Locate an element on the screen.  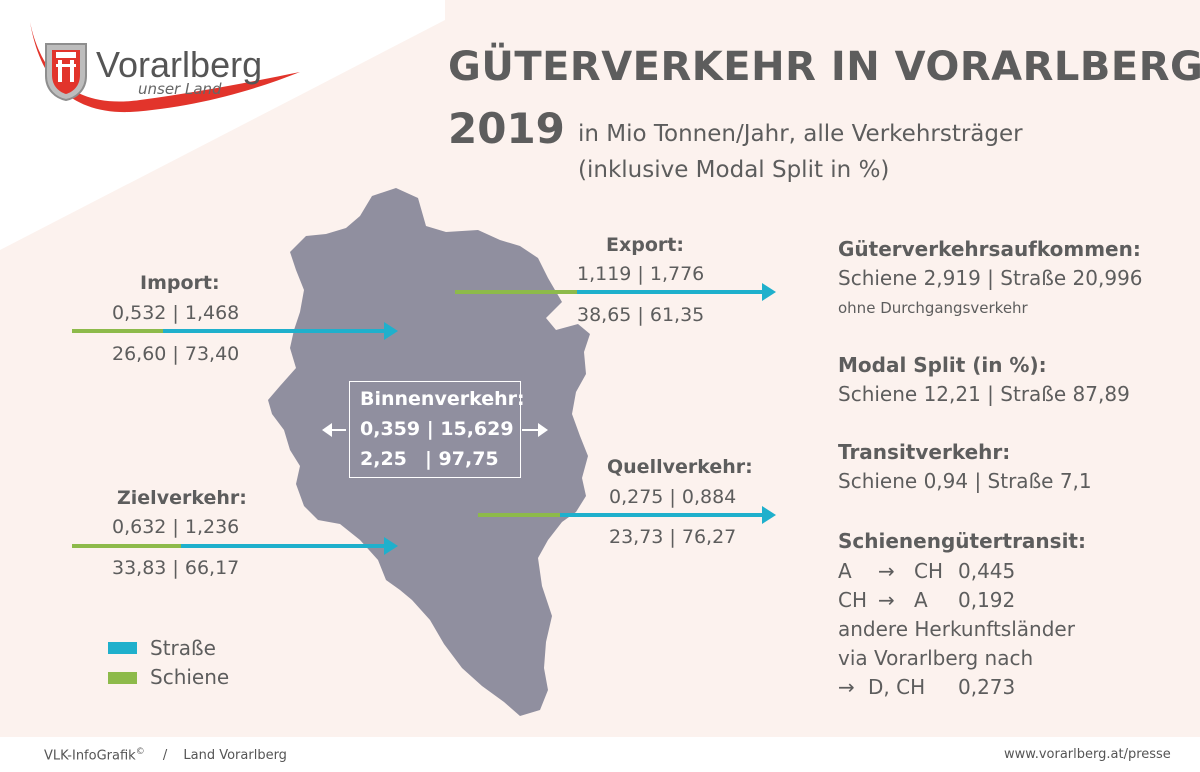
transit-label: Transitverkehr: is located at coordinates (924, 452).